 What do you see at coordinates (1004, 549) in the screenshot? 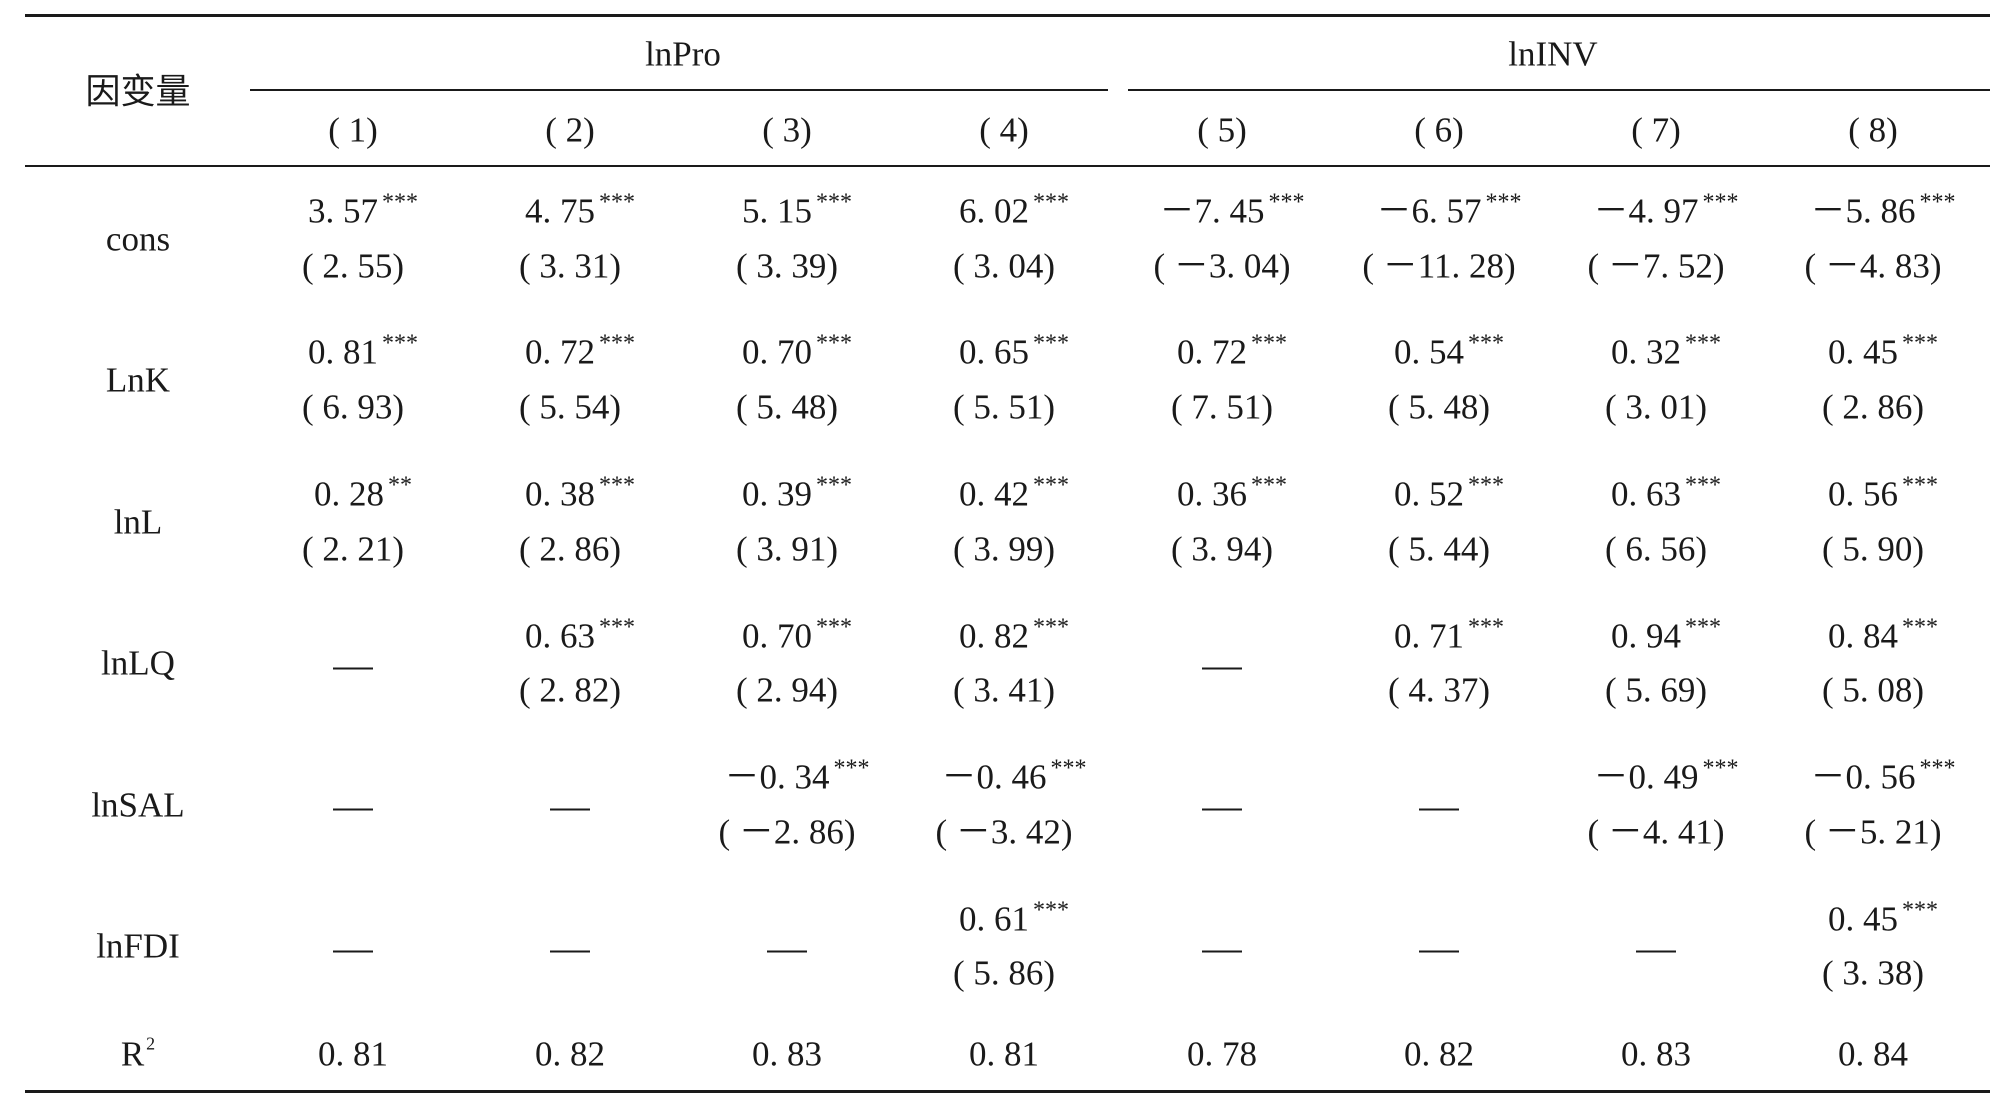
I see `t-statistic-cell: ( 3. 99)` at bounding box center [1004, 549].